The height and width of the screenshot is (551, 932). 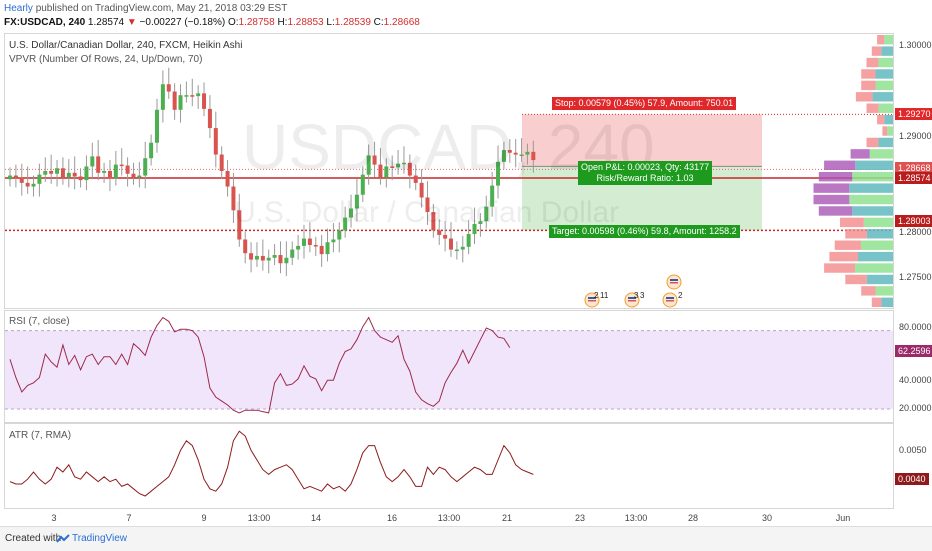 What do you see at coordinates (645, 178) in the screenshot?
I see `risk-reward-line: Risk/Reward Ratio: 1.03` at bounding box center [645, 178].